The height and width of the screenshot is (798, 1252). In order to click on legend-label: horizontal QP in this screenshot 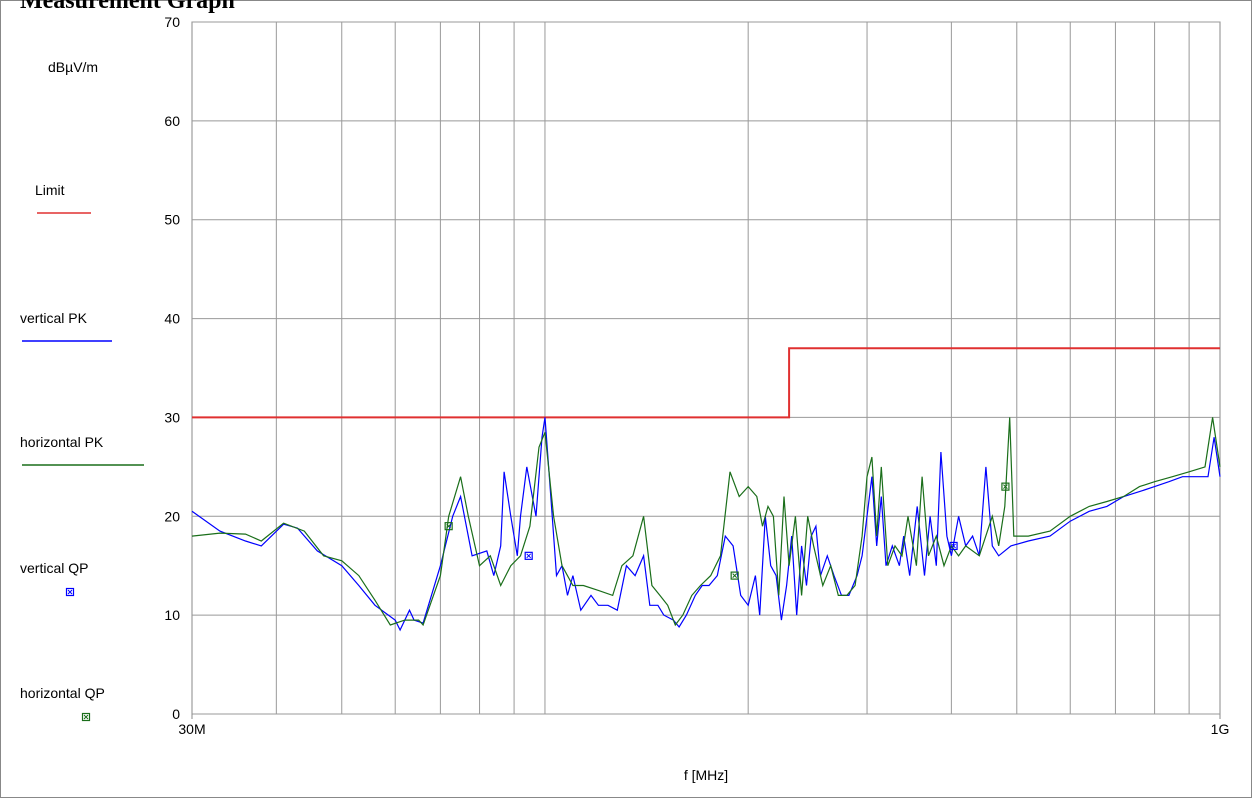, I will do `click(62, 693)`.